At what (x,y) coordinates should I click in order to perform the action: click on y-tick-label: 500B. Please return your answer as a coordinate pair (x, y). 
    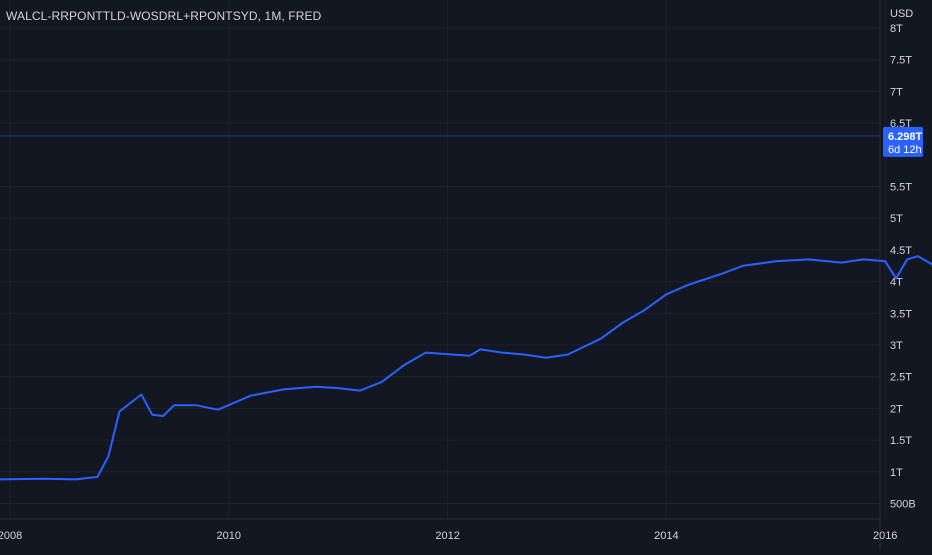
    Looking at the image, I should click on (903, 505).